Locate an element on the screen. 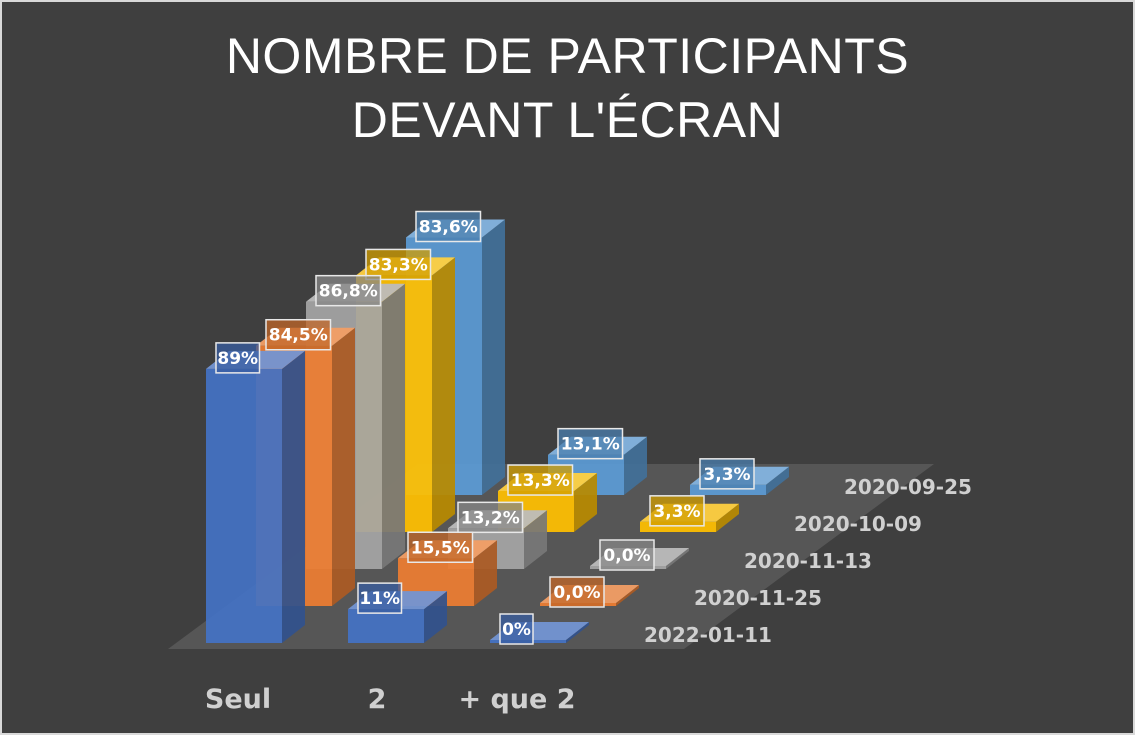  series-label: 2020-11-13 is located at coordinates (808, 561).